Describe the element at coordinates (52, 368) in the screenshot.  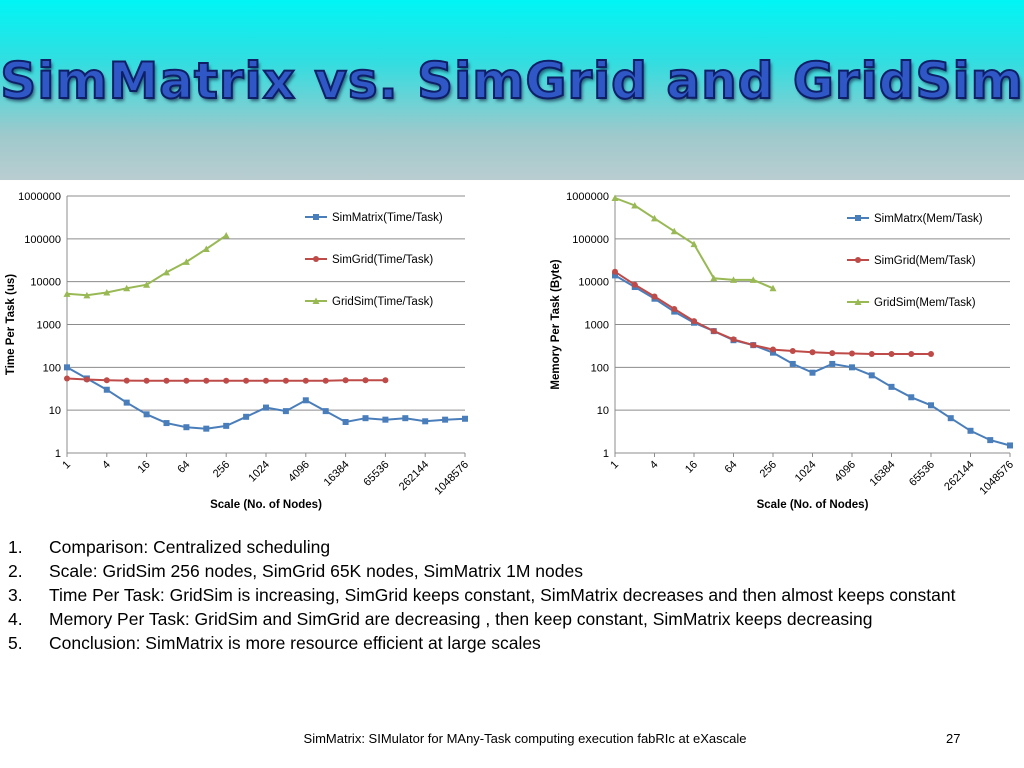
I see `y-tick-label: 100` at that location.